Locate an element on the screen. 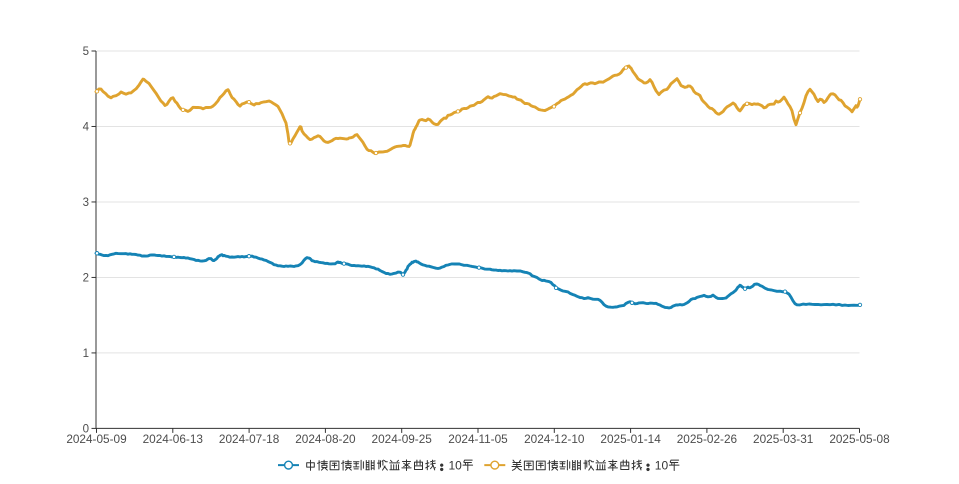  svg-text: 0 is located at coordinates (86, 430).